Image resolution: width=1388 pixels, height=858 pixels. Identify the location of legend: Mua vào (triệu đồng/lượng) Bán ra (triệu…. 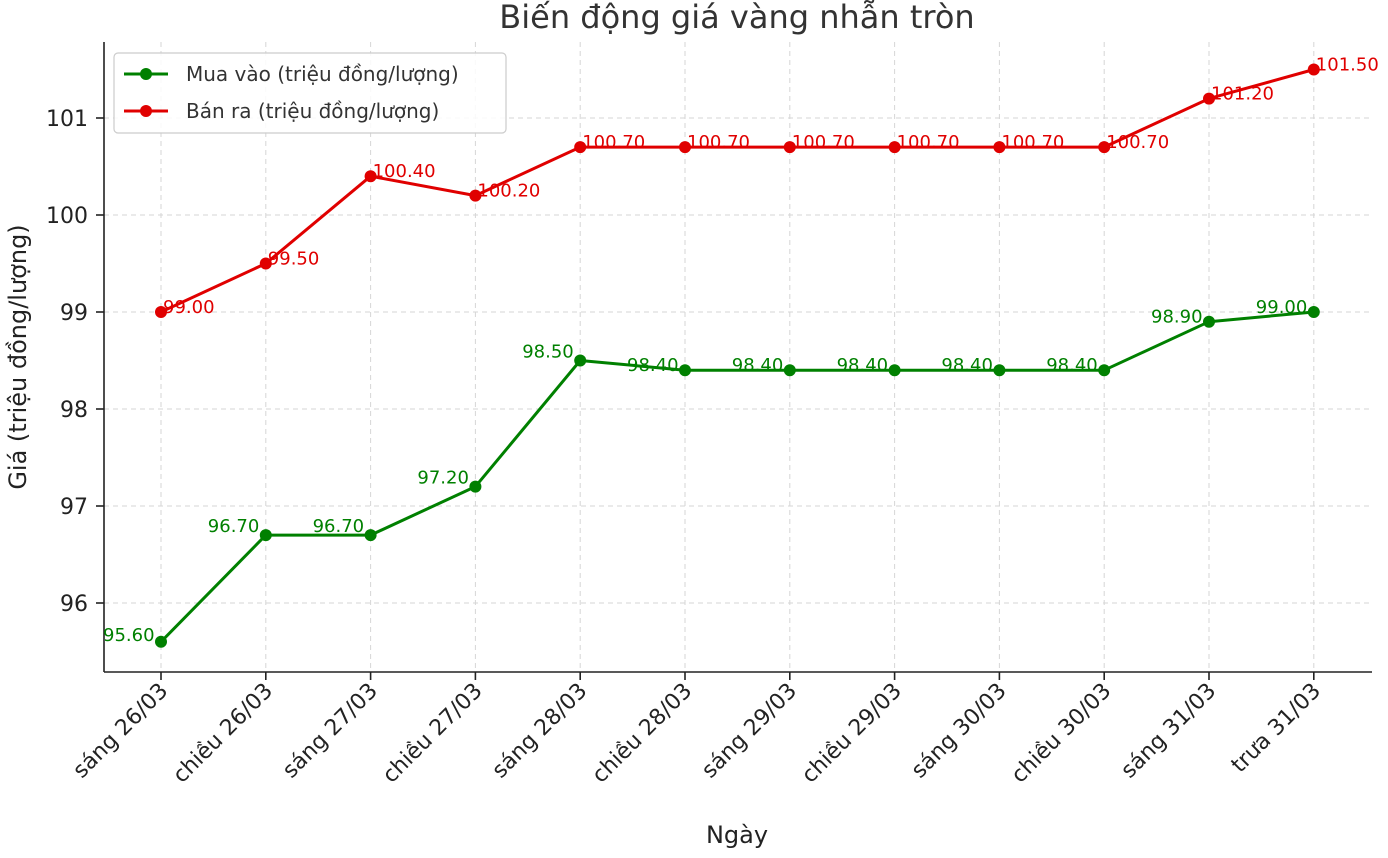
(310, 93).